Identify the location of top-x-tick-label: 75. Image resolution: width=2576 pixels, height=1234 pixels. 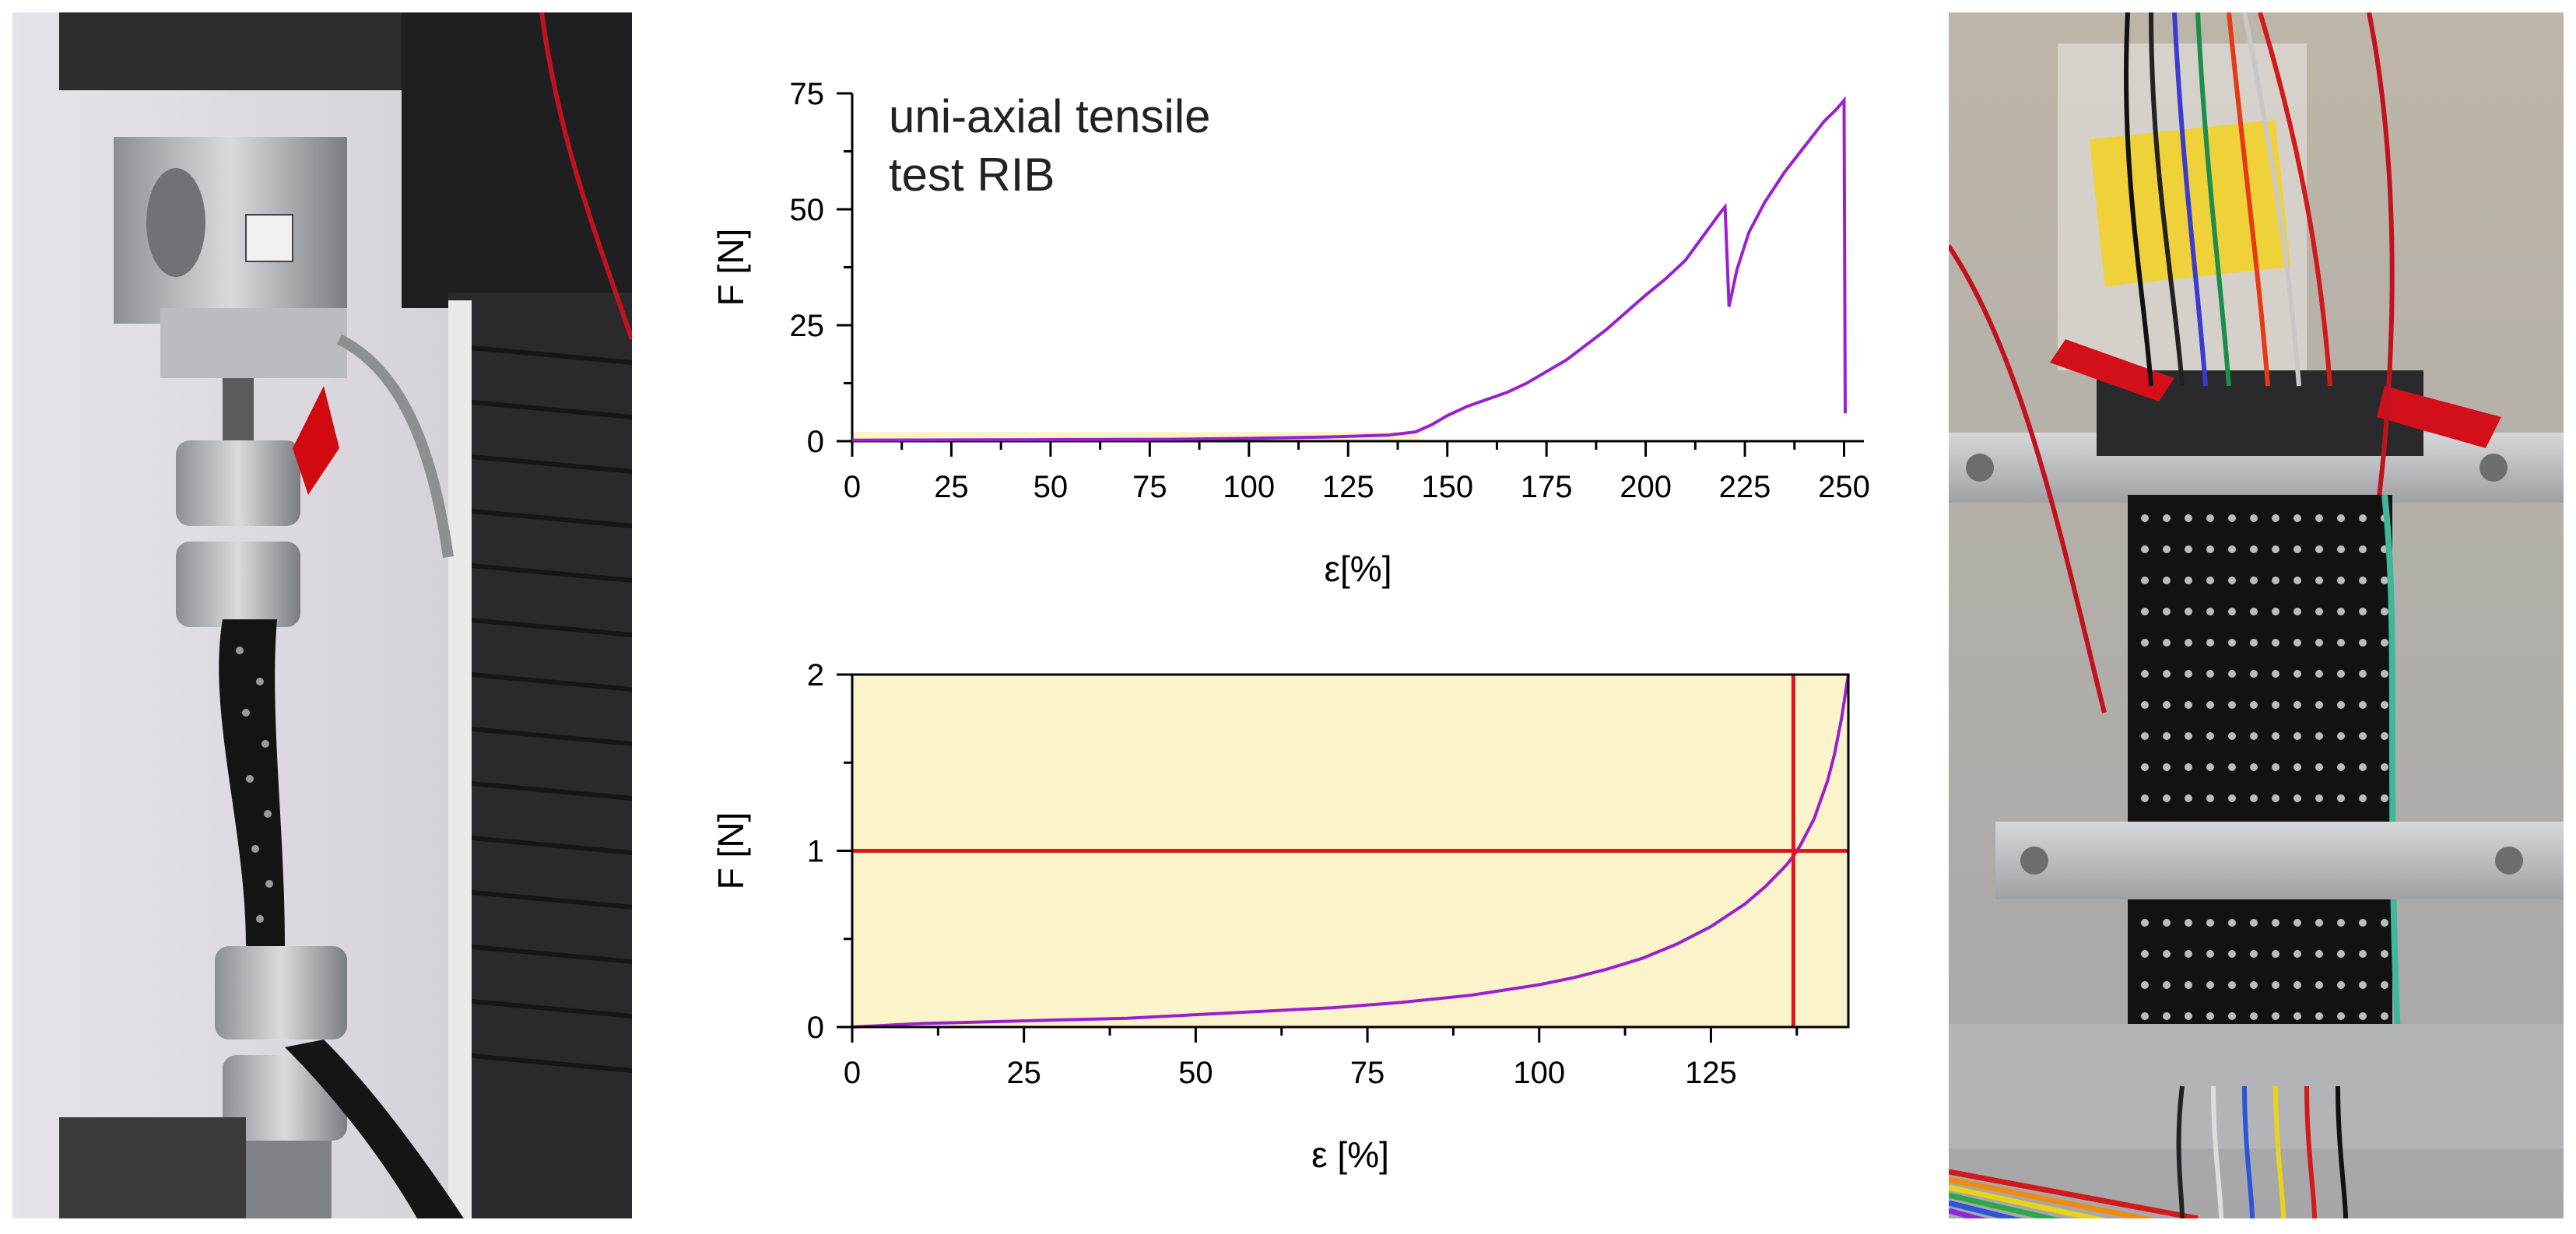
(1150, 487).